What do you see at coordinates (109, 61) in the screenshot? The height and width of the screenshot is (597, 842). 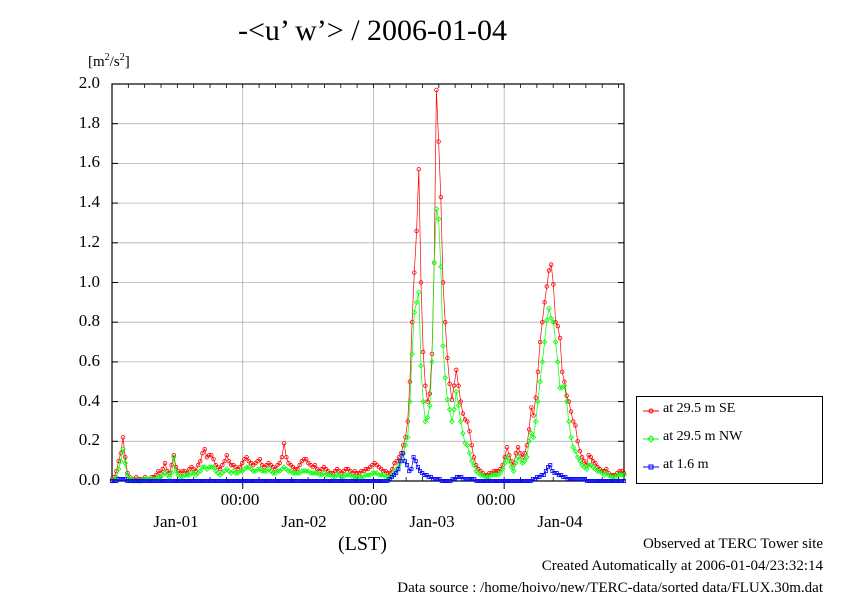 I see `y-unit-label: [m2/s2]` at bounding box center [109, 61].